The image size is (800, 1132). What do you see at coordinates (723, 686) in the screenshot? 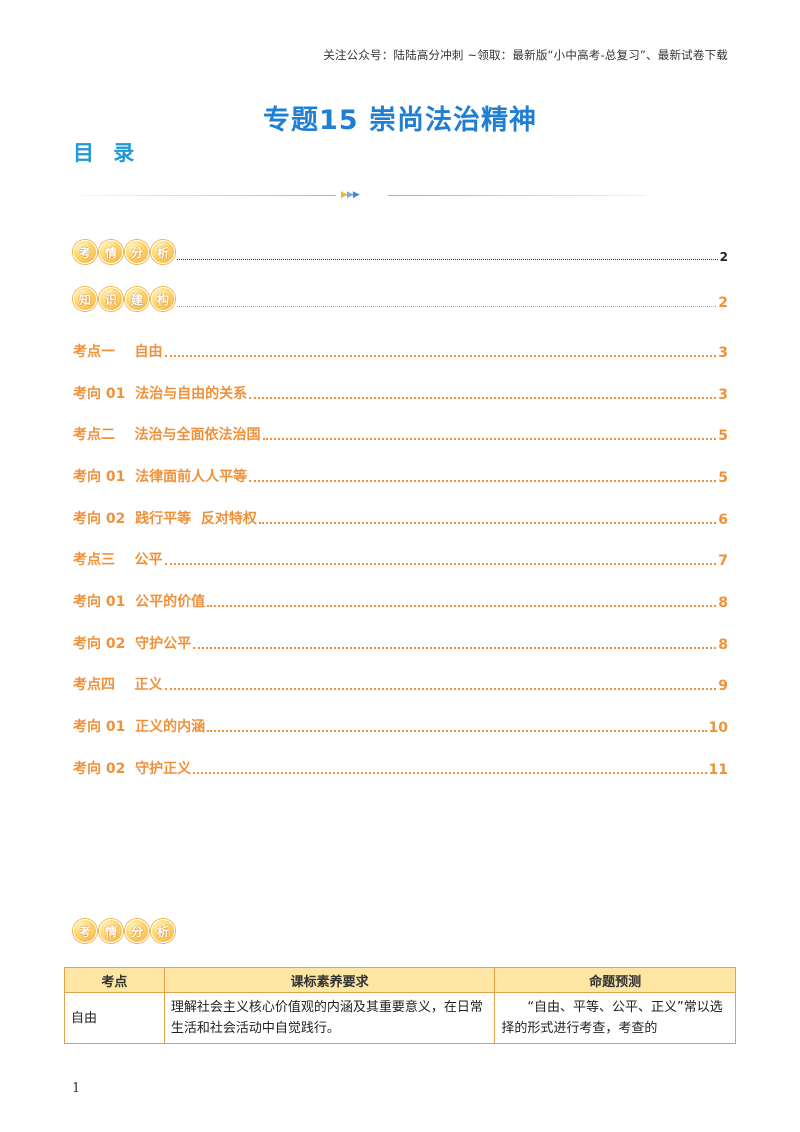
I see `toc-page-number: 9` at bounding box center [723, 686].